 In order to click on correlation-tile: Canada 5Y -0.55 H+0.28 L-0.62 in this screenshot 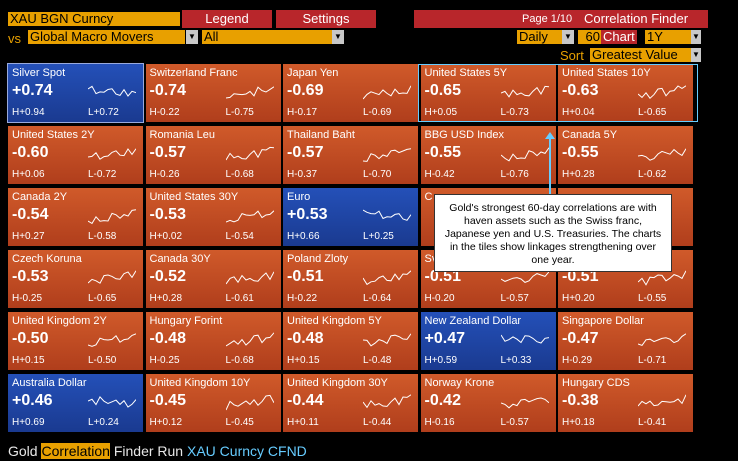, I will do `click(625, 155)`.